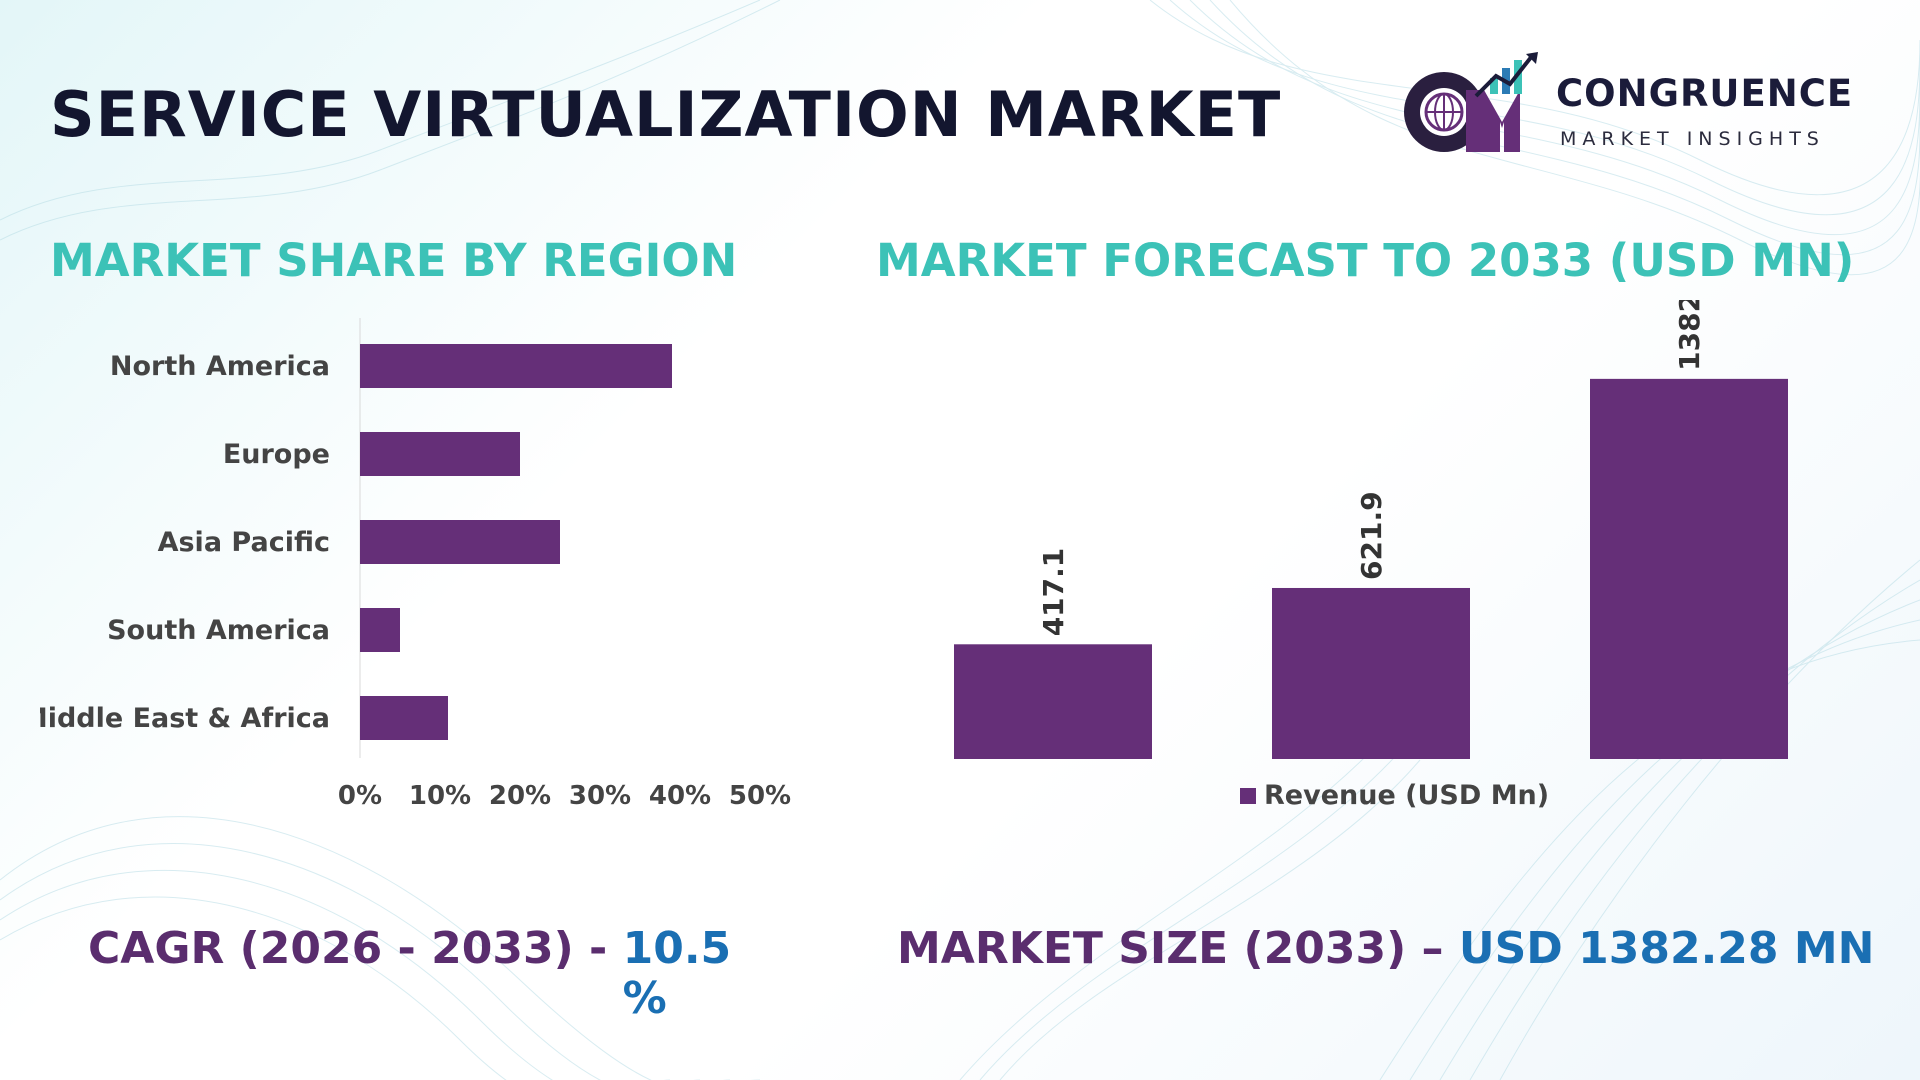  Describe the element at coordinates (1371, 535) in the screenshot. I see `data-label: 621.9` at that location.